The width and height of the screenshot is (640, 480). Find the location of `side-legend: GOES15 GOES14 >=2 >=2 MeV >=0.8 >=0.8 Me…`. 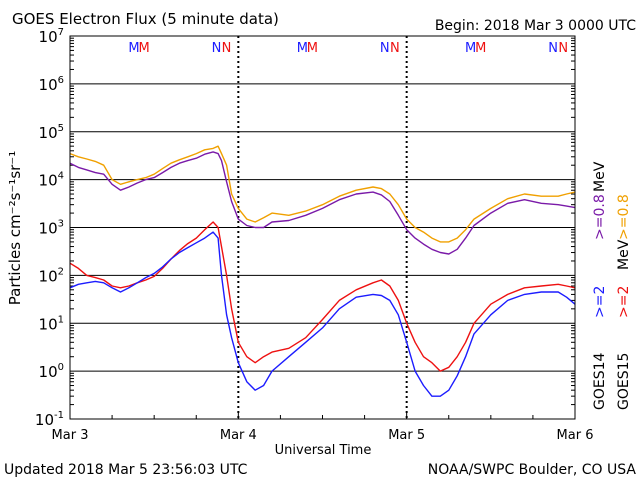

side-legend: GOES15 GOES14 >=2 >=2 MeV >=0.8 >=0.8 Me… is located at coordinates (612, 285).